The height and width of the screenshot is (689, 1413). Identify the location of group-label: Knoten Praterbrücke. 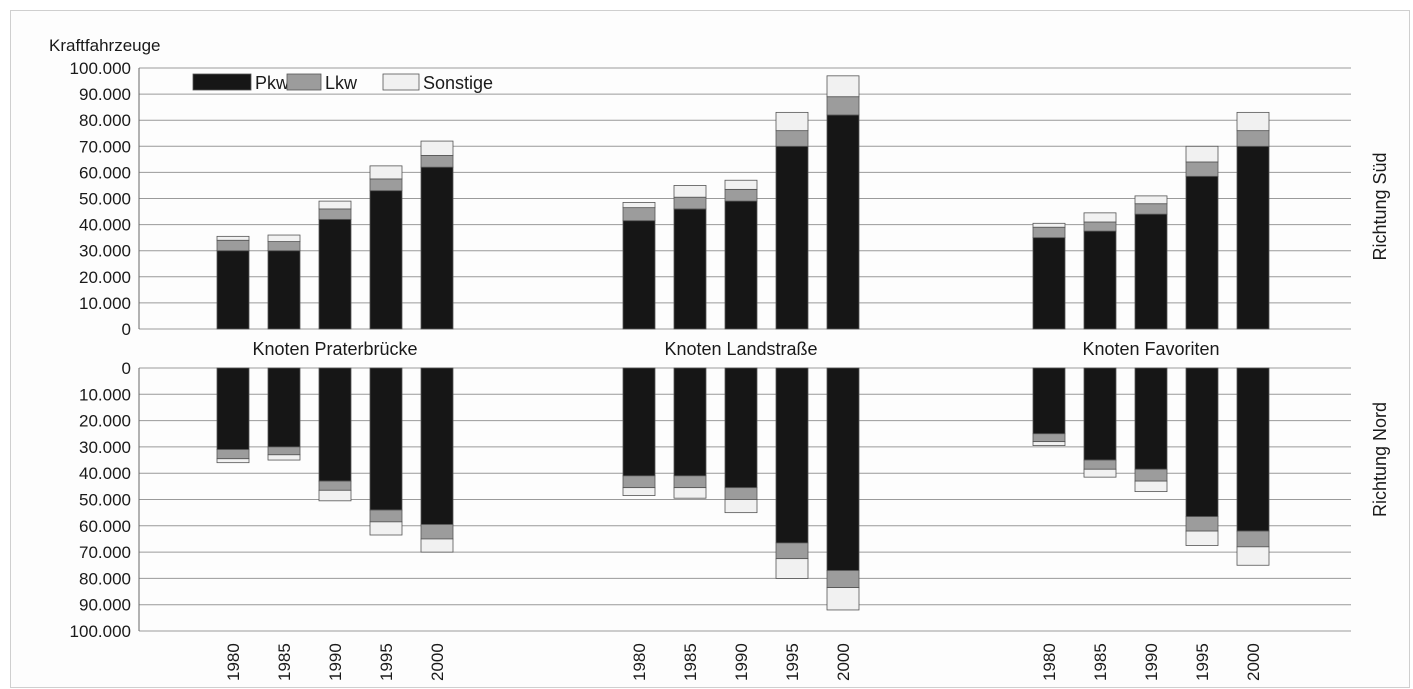
(334, 349).